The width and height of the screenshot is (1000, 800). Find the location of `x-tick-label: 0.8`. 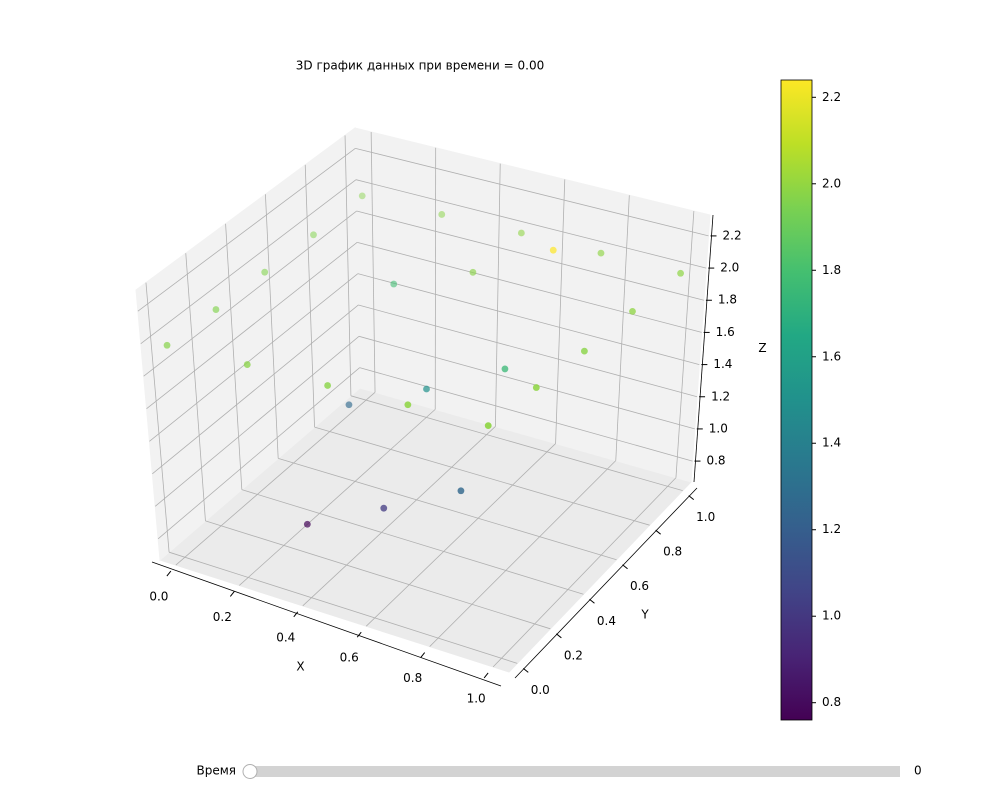

x-tick-label: 0.8 is located at coordinates (412, 678).